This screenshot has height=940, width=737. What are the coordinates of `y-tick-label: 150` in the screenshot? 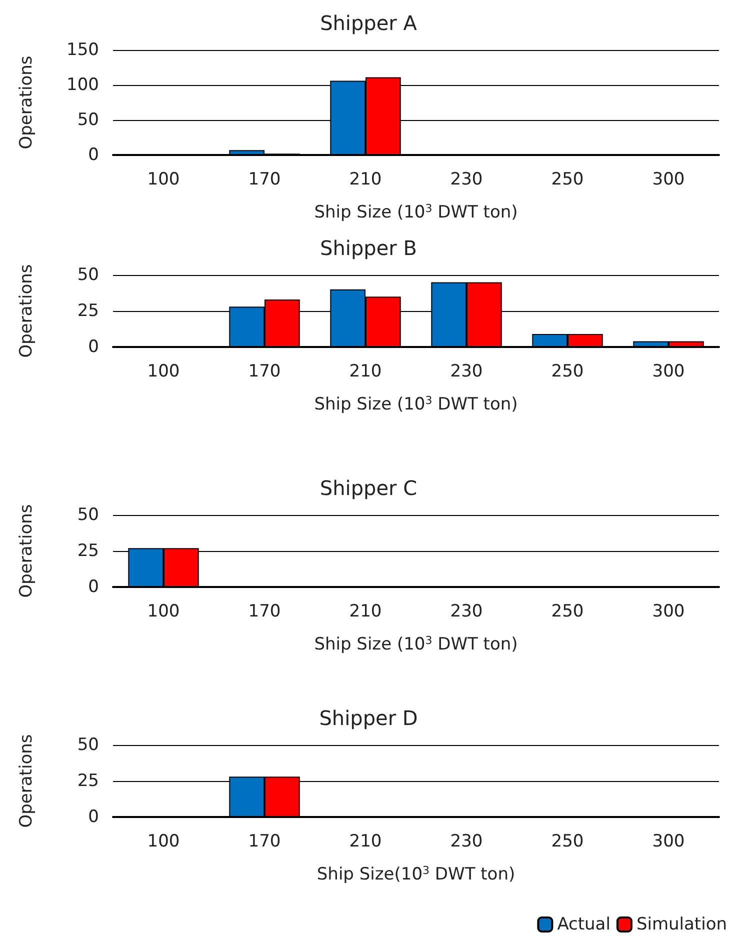 It's located at (82, 50).